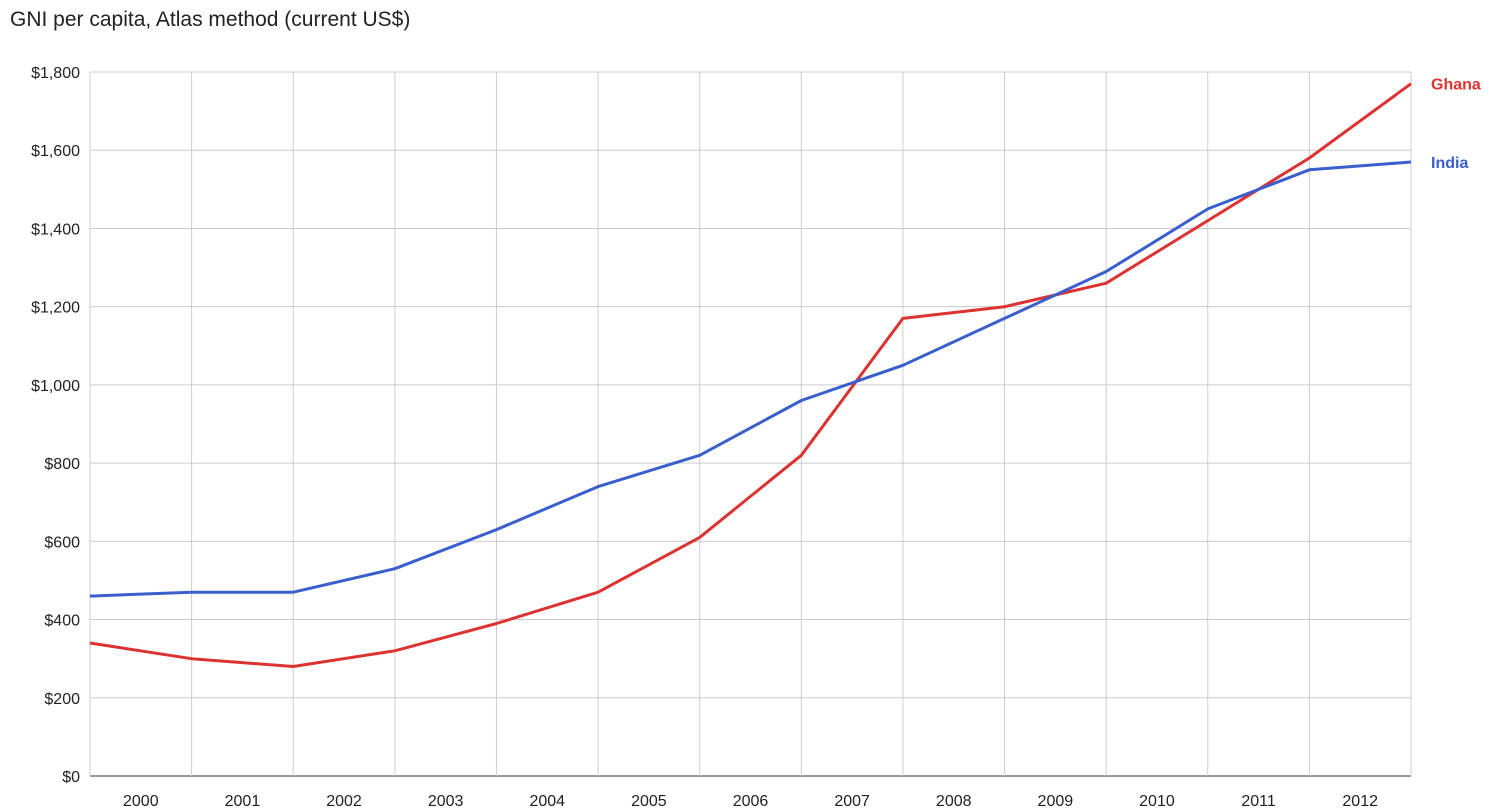  What do you see at coordinates (1258, 801) in the screenshot?
I see `x-tick-label: 2011` at bounding box center [1258, 801].